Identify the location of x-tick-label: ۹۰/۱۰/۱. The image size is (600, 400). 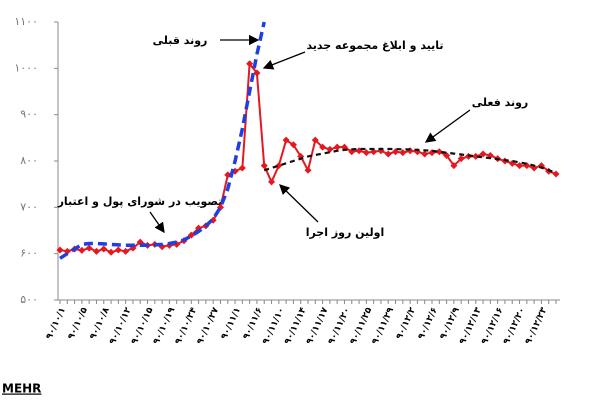
(56, 323).